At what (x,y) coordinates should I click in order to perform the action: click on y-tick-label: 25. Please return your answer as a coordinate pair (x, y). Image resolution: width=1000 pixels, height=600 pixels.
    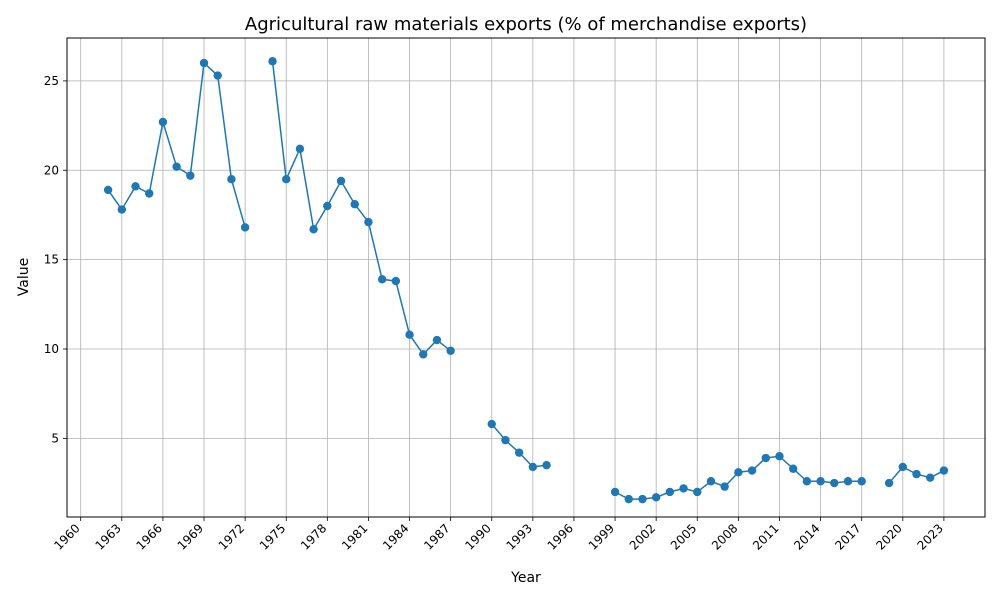
    Looking at the image, I should click on (51, 81).